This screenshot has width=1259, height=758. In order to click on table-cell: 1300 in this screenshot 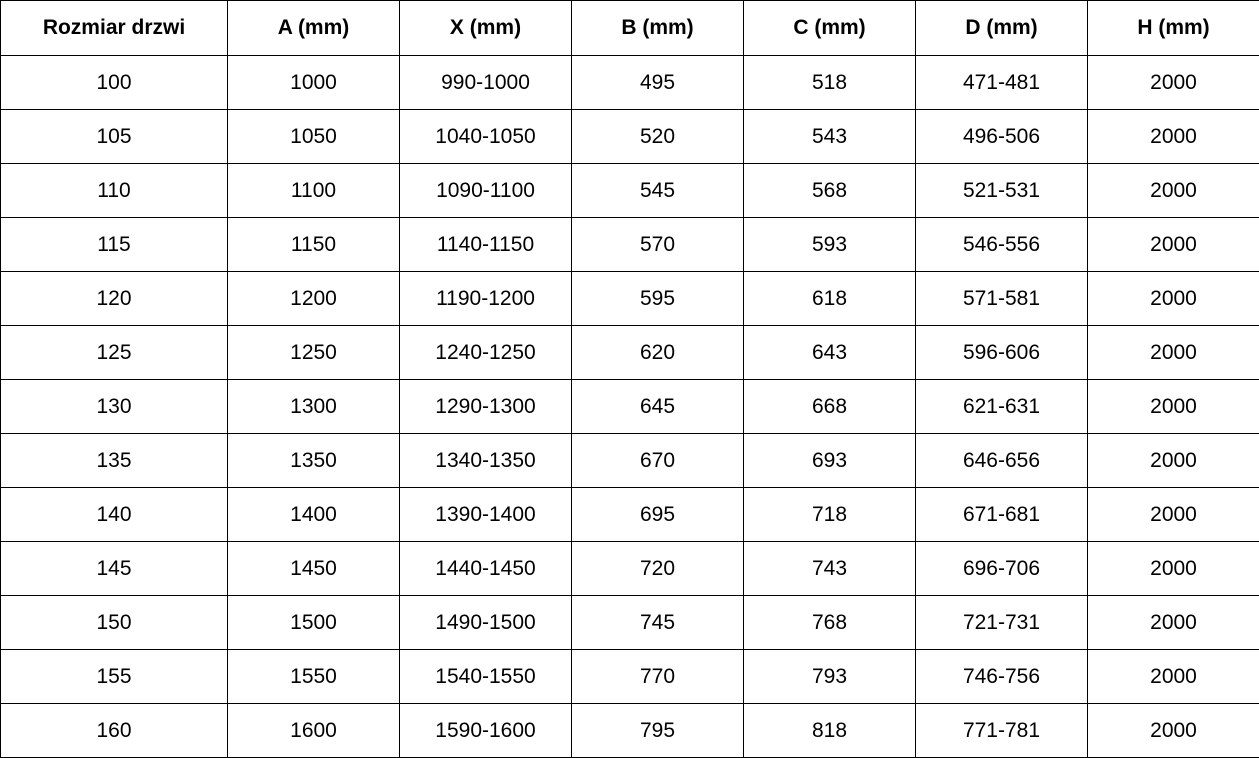, I will do `click(314, 407)`.